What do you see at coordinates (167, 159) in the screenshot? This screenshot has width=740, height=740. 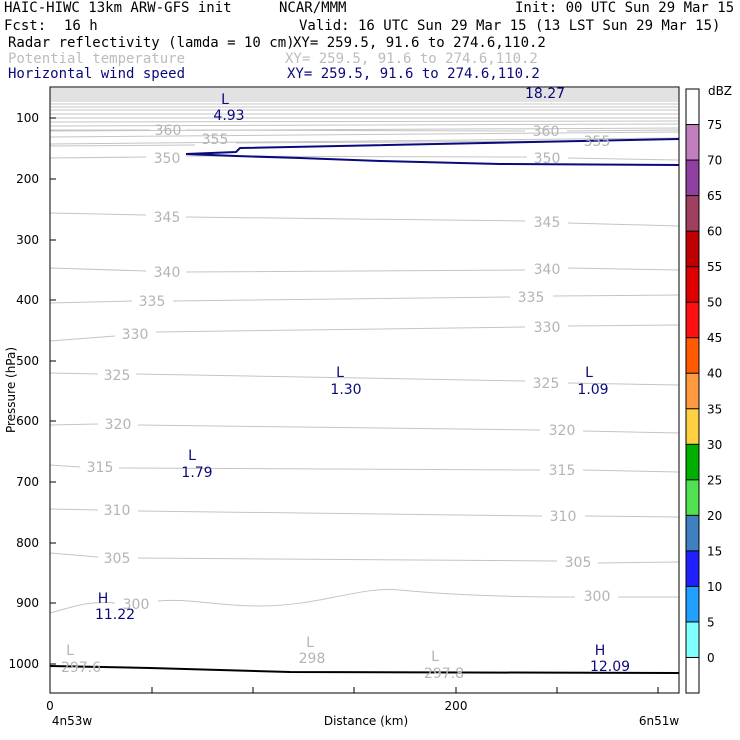 I see `theta-label-350-left: 350` at bounding box center [167, 159].